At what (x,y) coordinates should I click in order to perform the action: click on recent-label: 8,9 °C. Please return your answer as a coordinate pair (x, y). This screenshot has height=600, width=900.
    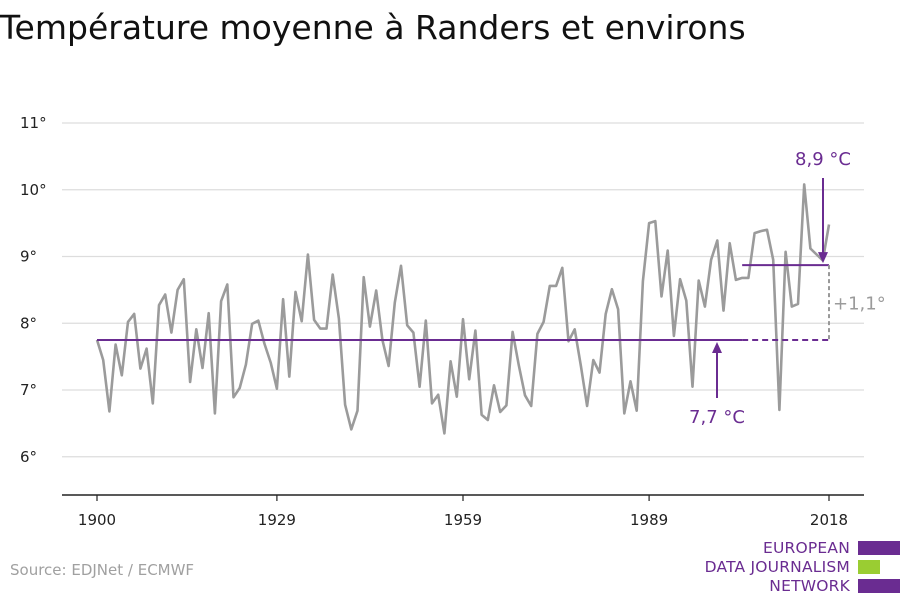
    Looking at the image, I should click on (823, 159).